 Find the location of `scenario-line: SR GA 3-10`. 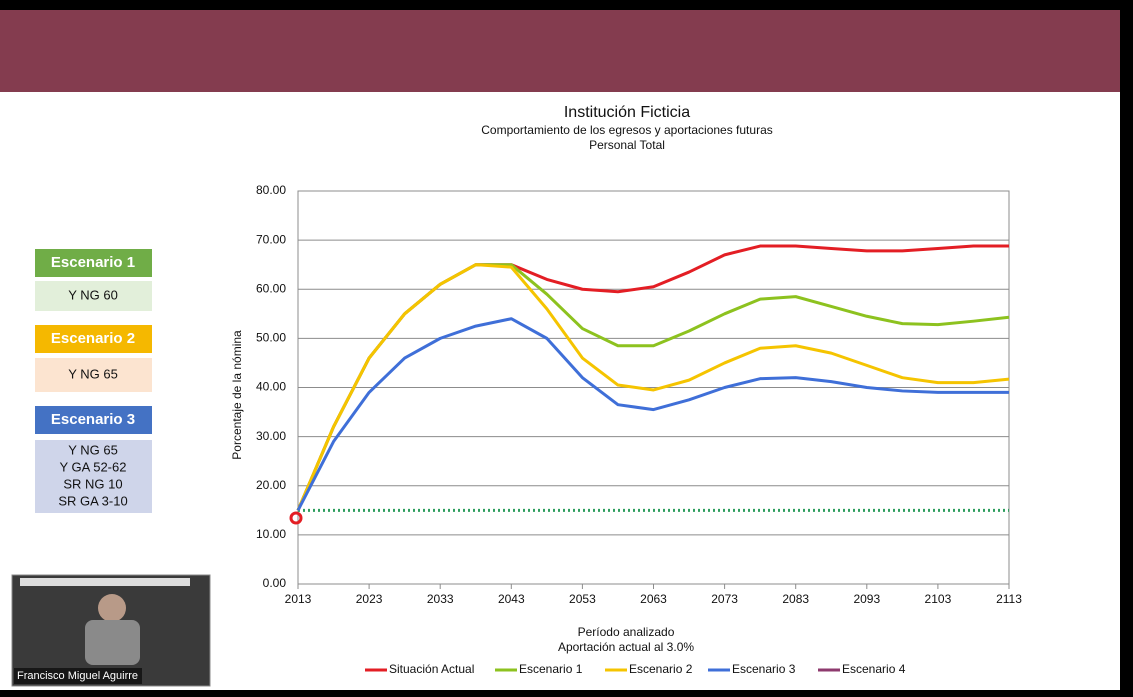

scenario-line: SR GA 3-10 is located at coordinates (92, 500).